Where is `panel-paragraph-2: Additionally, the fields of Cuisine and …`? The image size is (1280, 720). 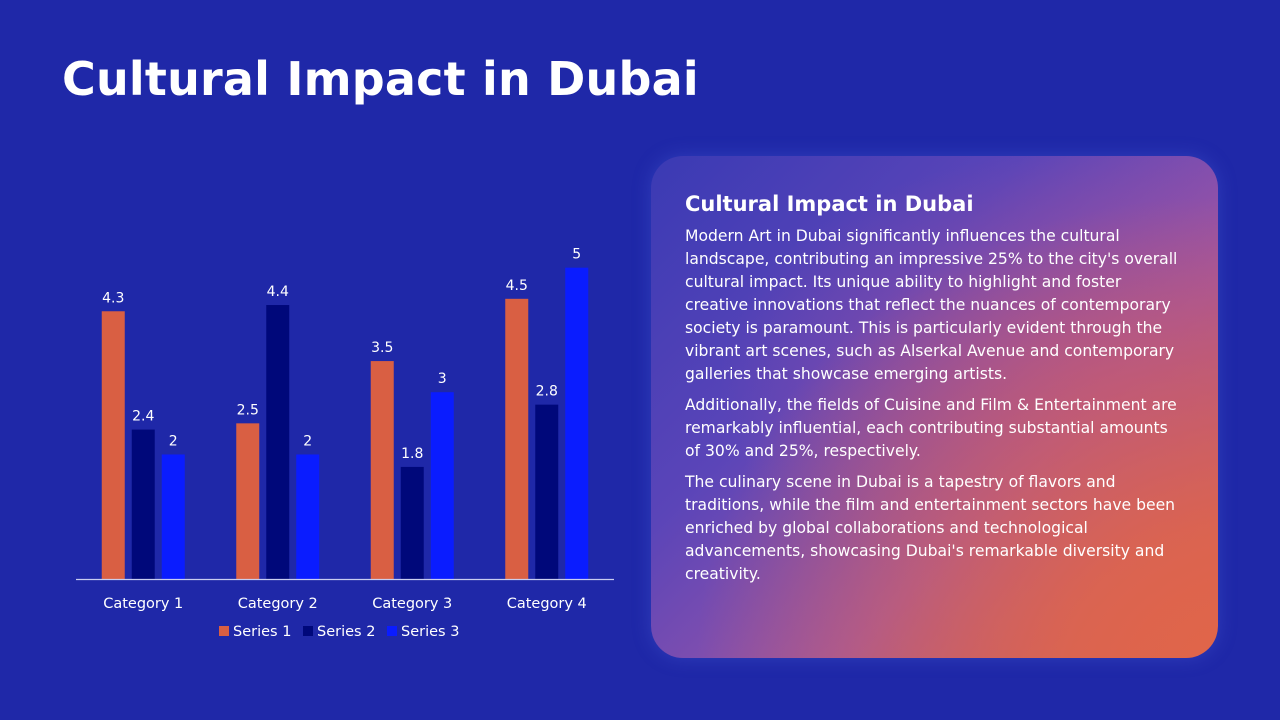
panel-paragraph-2: Additionally, the fields of Cuisine and … is located at coordinates (931, 428).